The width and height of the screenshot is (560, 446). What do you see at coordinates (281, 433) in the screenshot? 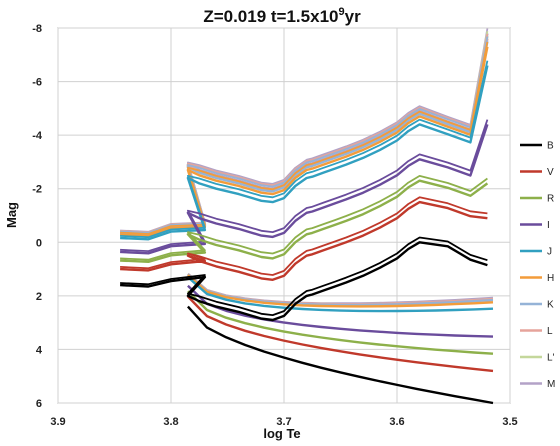
I see `x-axis-title: log Te` at bounding box center [281, 433].